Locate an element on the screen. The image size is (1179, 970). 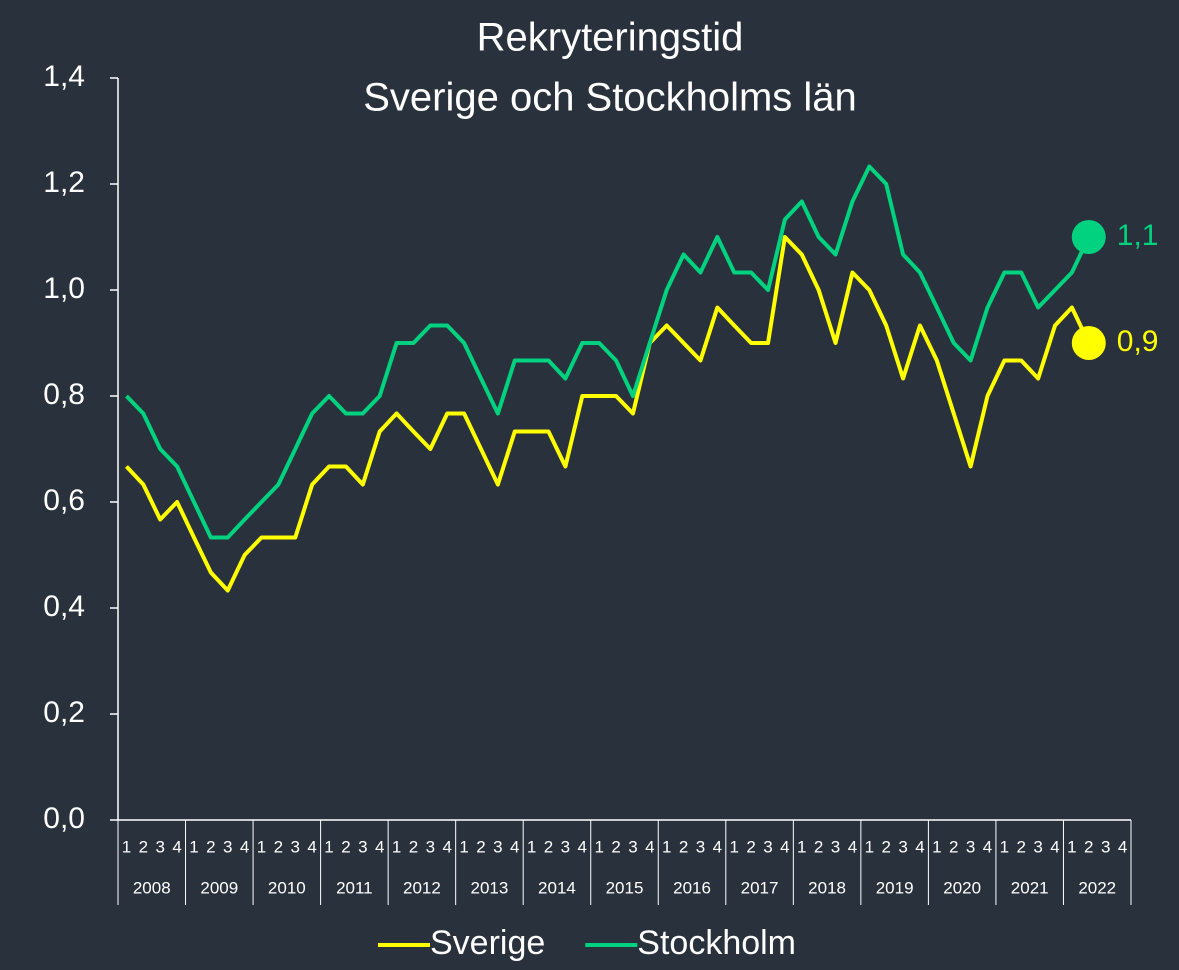
end-label: 0,9 is located at coordinates (1138, 341).